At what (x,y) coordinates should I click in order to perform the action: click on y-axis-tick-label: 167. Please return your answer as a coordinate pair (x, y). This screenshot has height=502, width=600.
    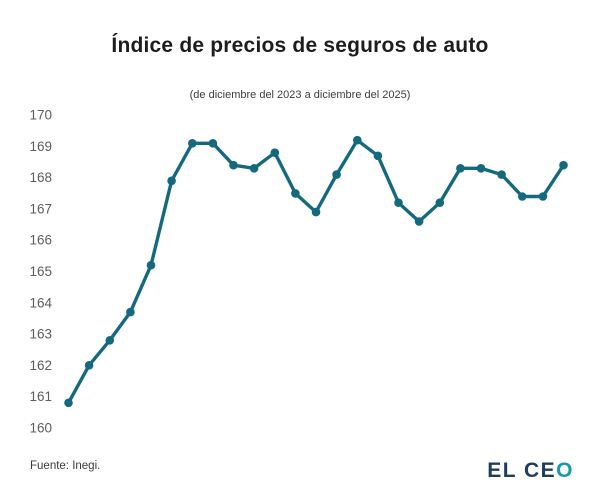
    Looking at the image, I should click on (40, 208).